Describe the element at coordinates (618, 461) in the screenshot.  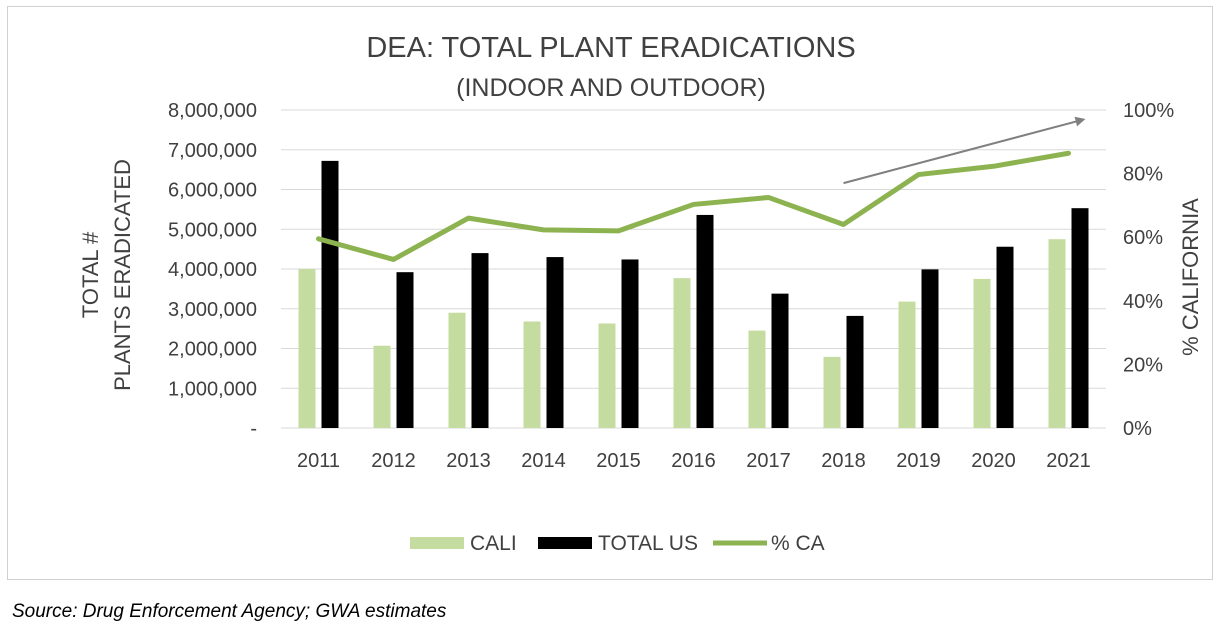
I see `x-tick-label: 2015` at that location.